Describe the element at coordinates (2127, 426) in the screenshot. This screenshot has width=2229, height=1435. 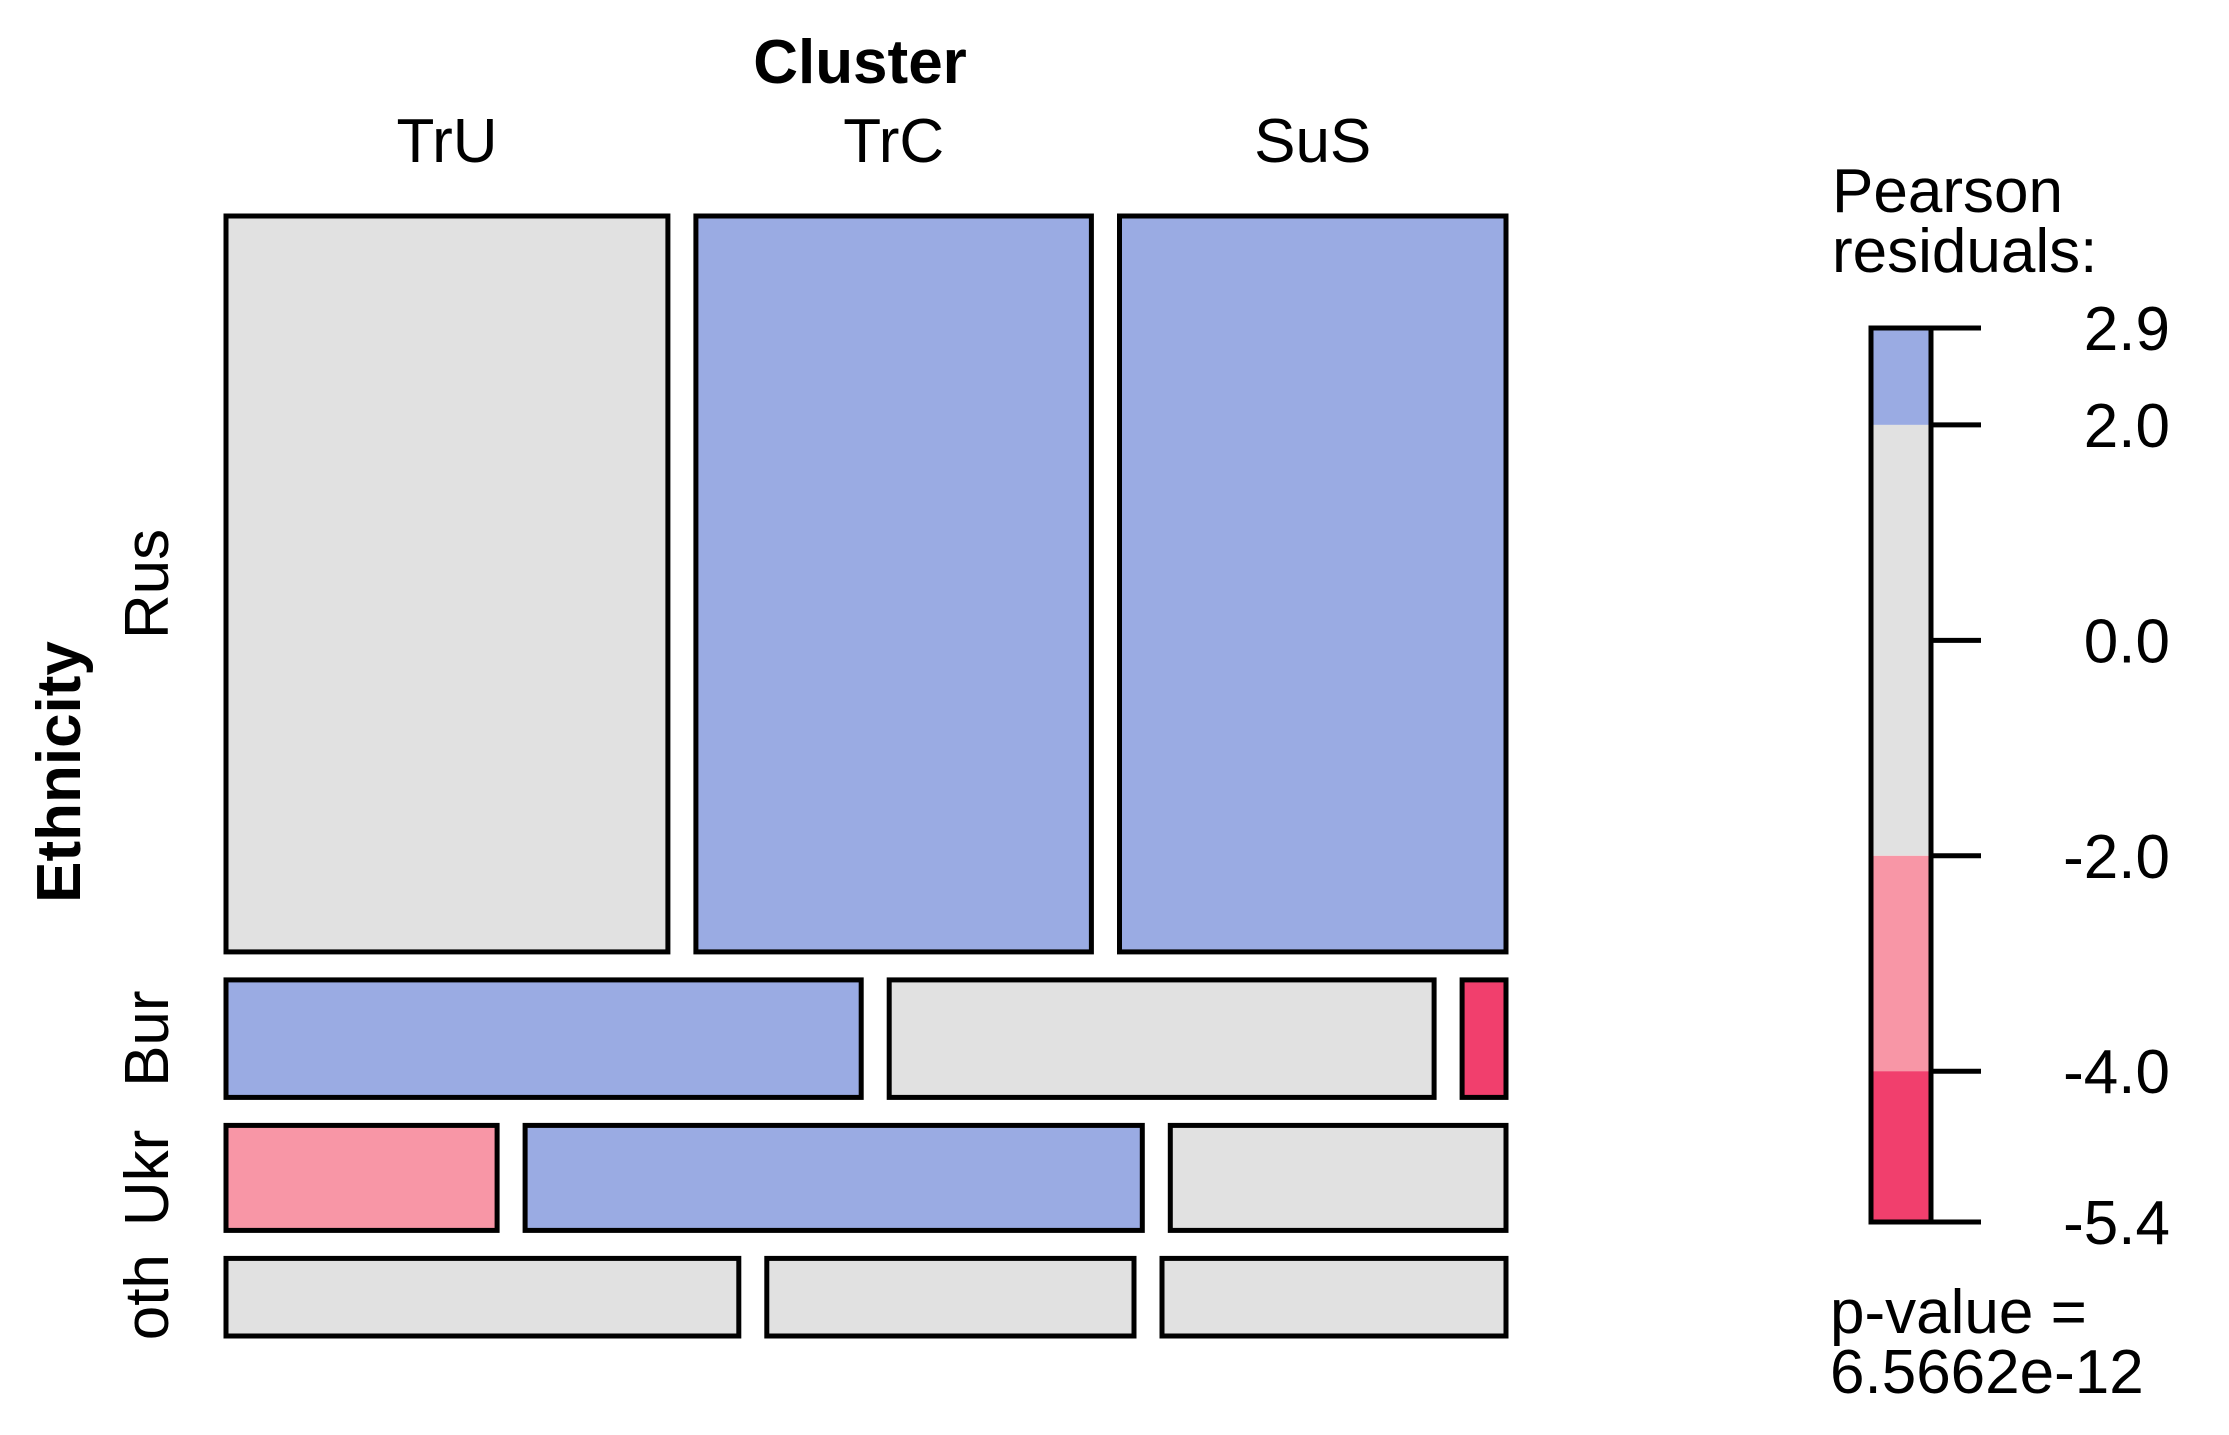
I see `legend-tick-label: 2.0` at that location.